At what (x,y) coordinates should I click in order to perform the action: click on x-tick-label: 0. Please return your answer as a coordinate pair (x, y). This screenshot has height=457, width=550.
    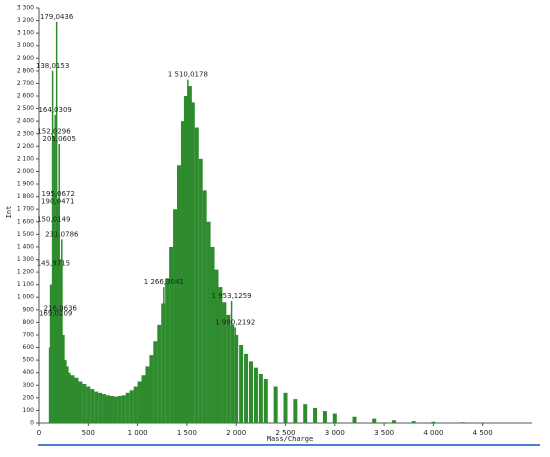
    Looking at the image, I should click on (39, 433).